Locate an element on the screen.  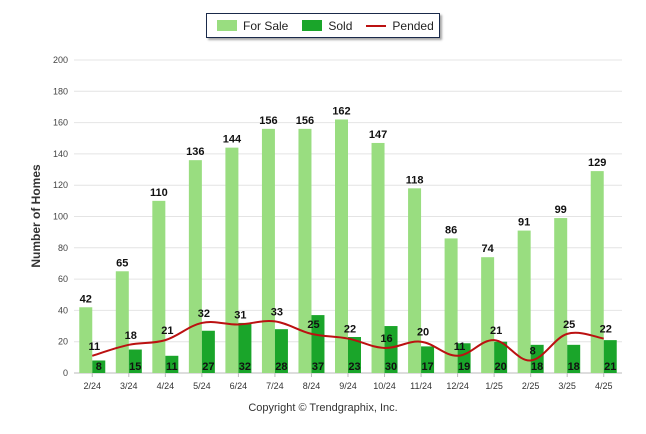
data-label-for-sale: 118 is located at coordinates (415, 180).